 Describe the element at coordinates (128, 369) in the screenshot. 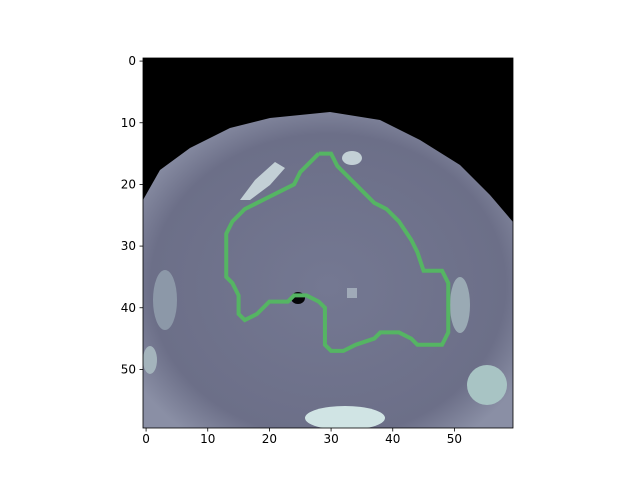

I see `y-tick-label: 50` at that location.